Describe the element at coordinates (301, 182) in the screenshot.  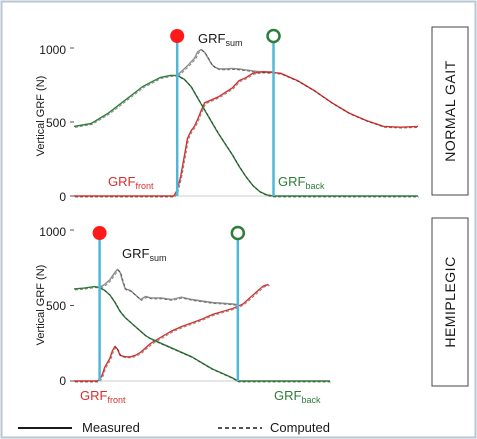
I see `annot-grf-back-1: GRFback` at that location.